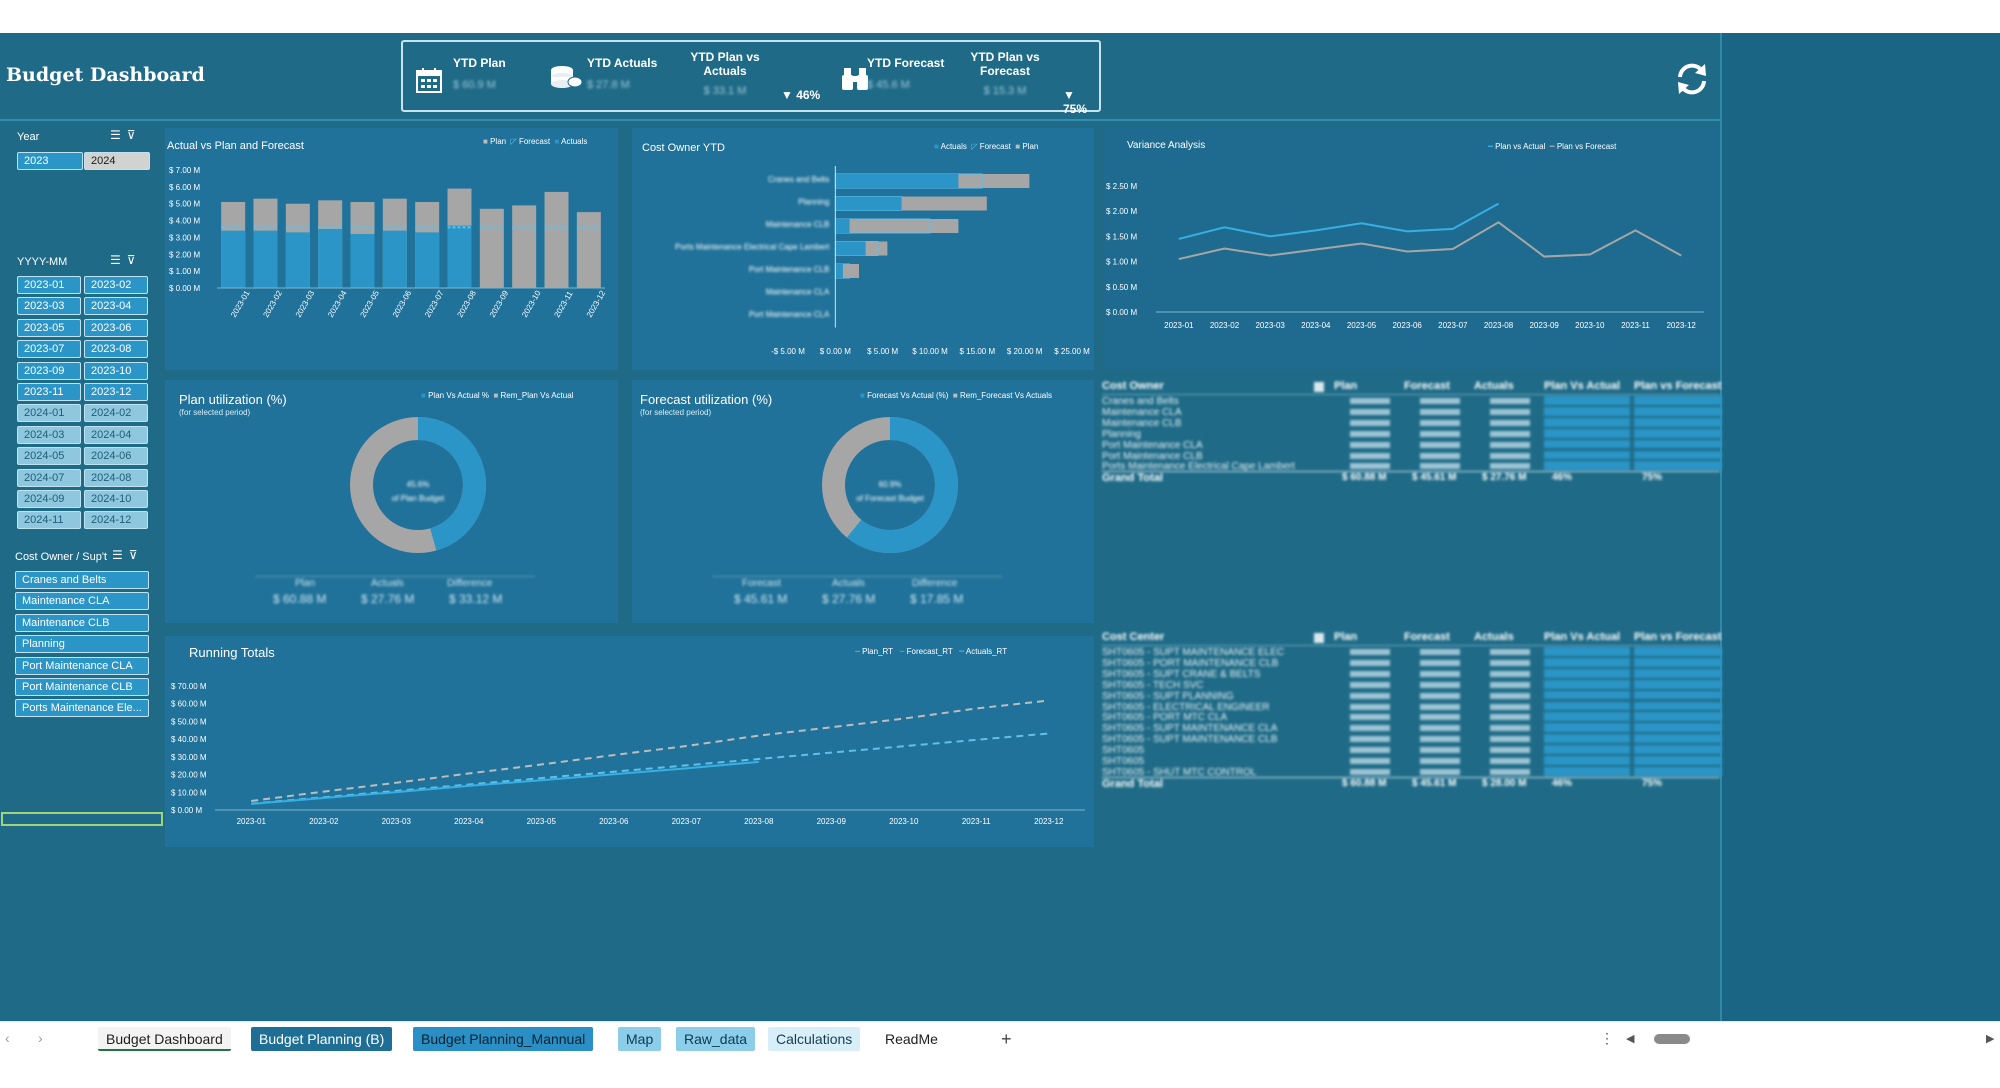  What do you see at coordinates (469, 821) in the screenshot?
I see `x-tick-label: 2023-04` at bounding box center [469, 821].